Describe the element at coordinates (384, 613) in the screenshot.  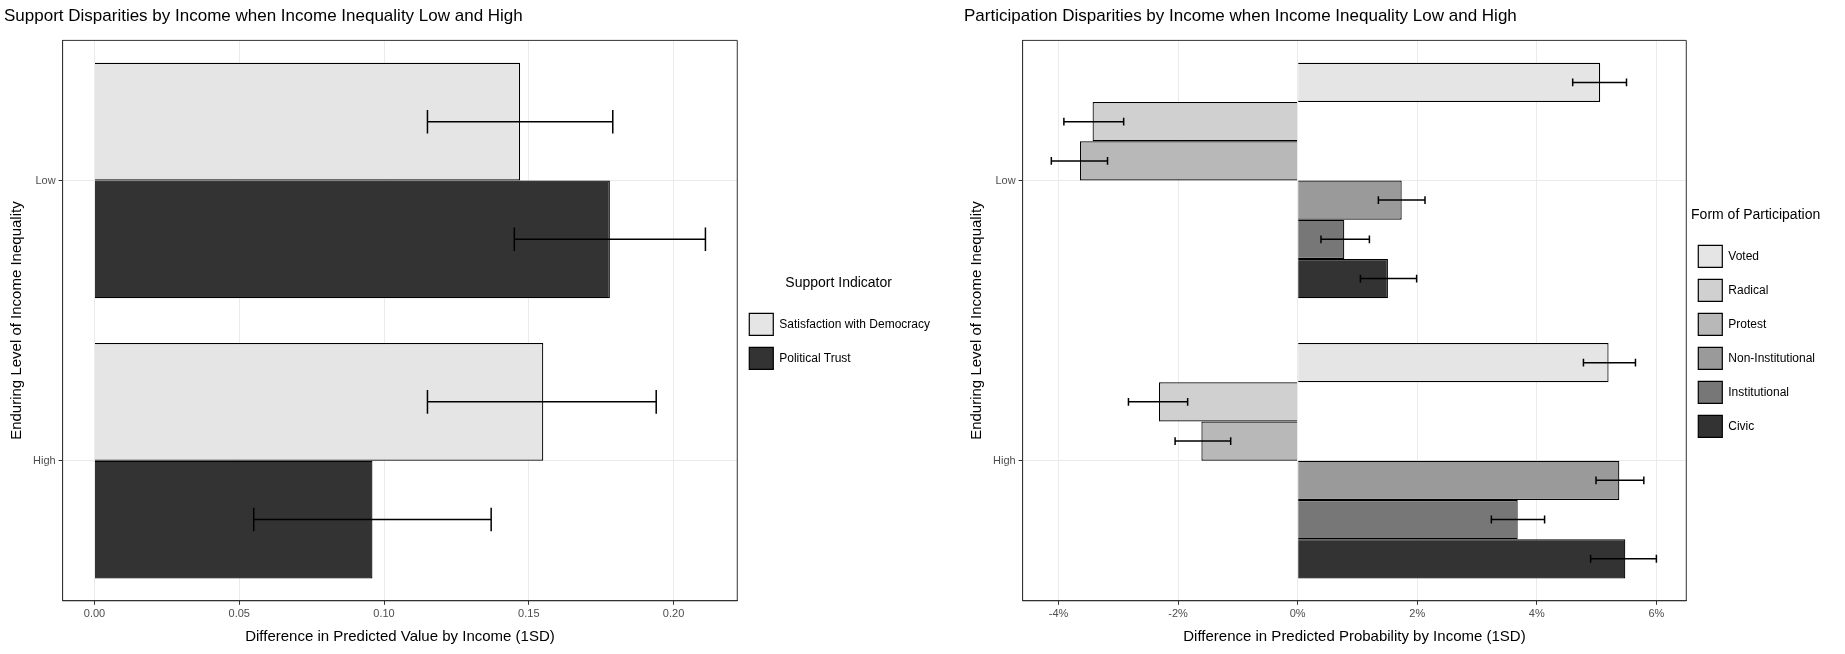
I see `x-tick-label: 0.10` at that location.